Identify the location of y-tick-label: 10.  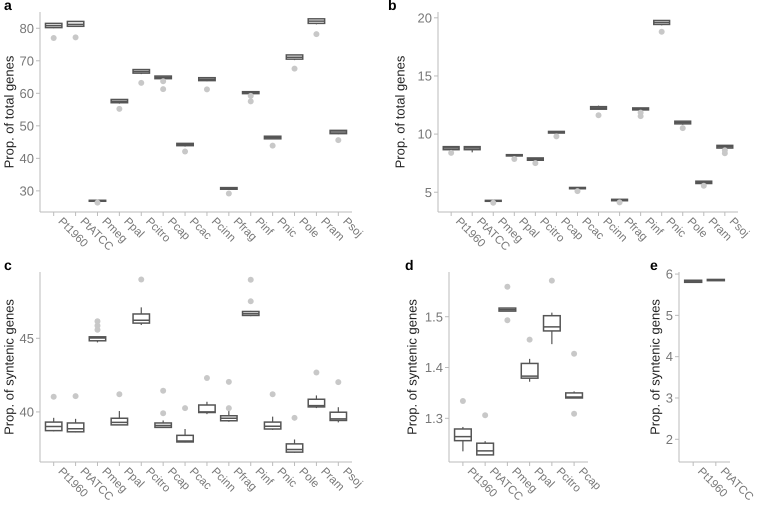
(425, 134).